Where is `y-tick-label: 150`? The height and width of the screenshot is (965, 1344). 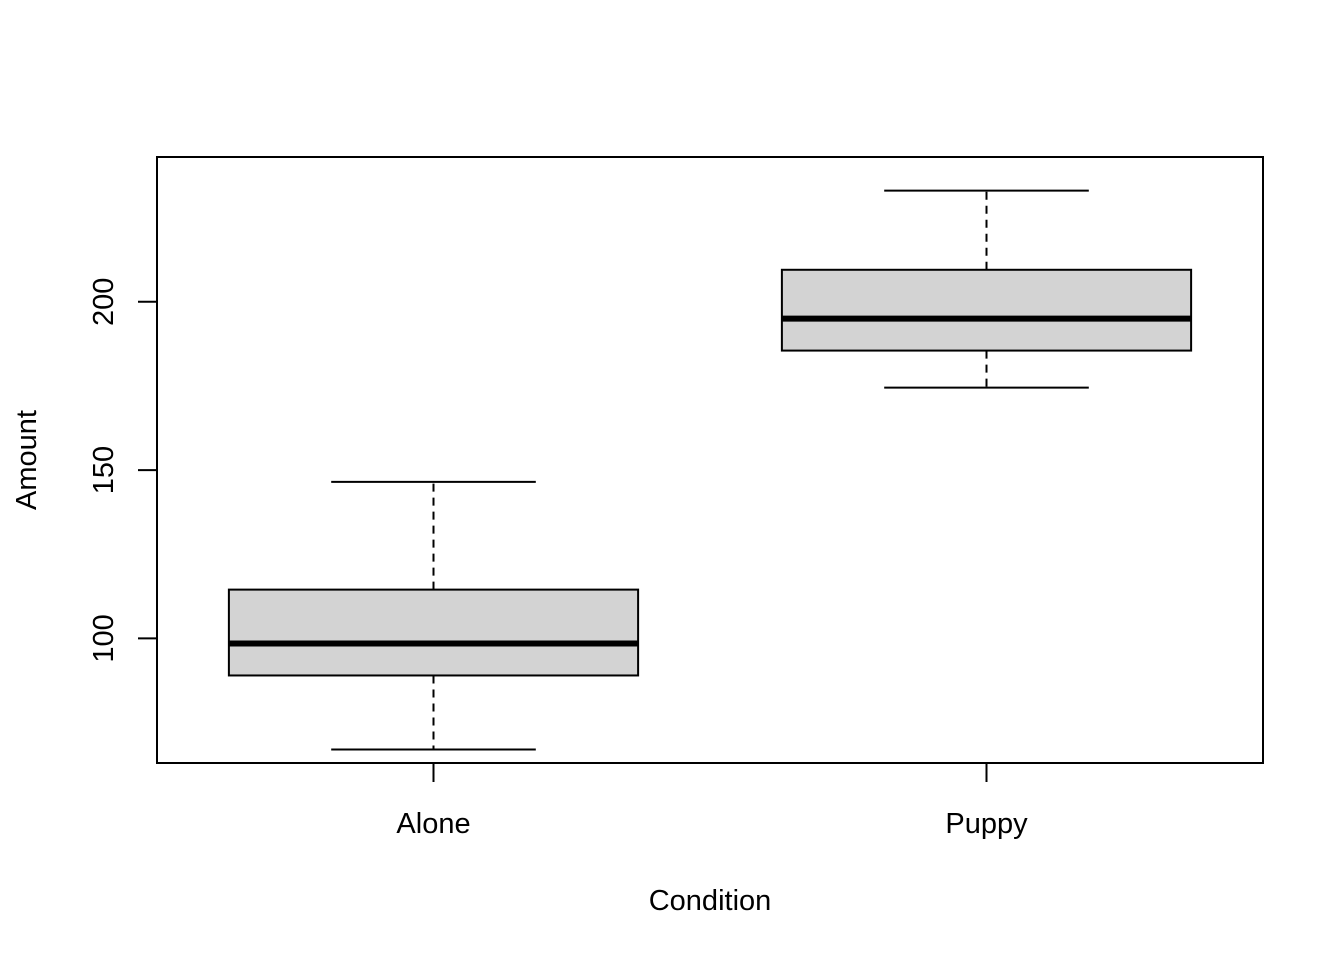 y-tick-label: 150 is located at coordinates (104, 470).